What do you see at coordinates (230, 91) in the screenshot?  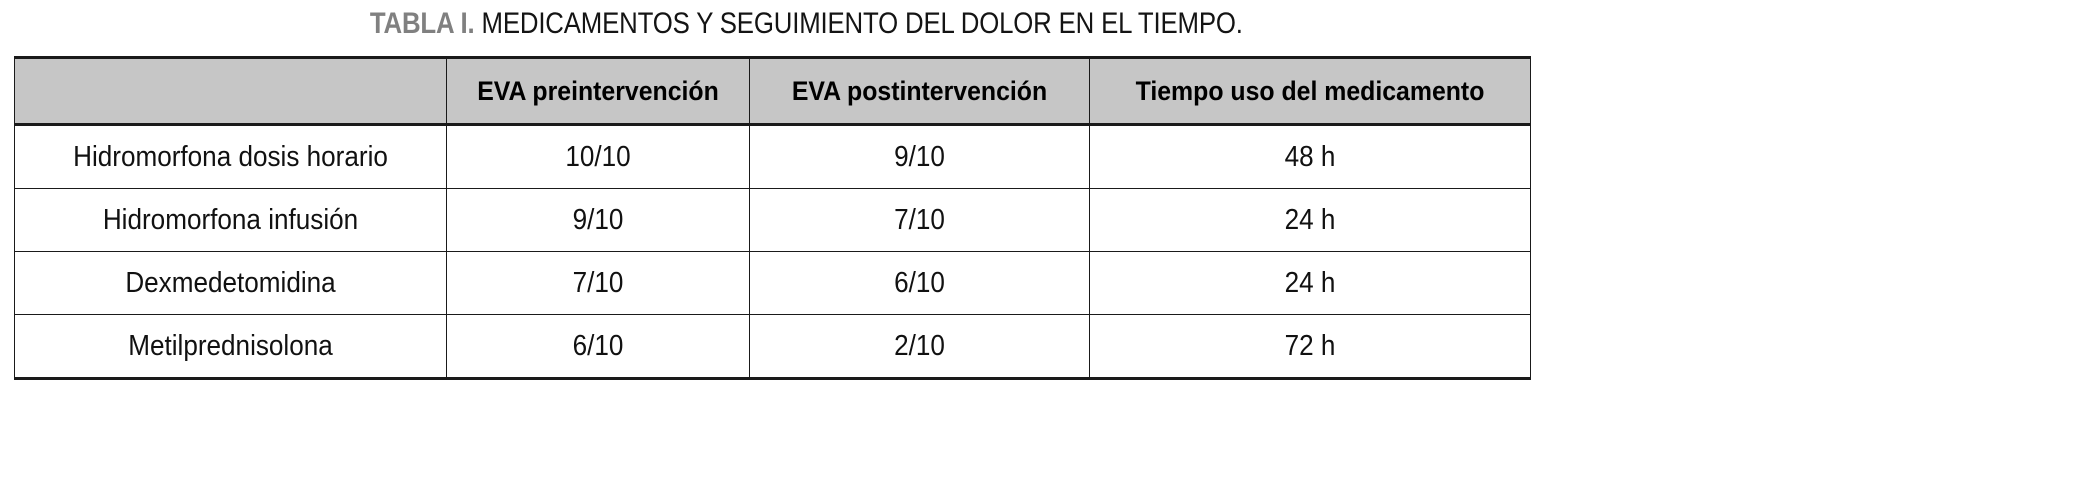 I see `column-header-medicamento` at bounding box center [230, 91].